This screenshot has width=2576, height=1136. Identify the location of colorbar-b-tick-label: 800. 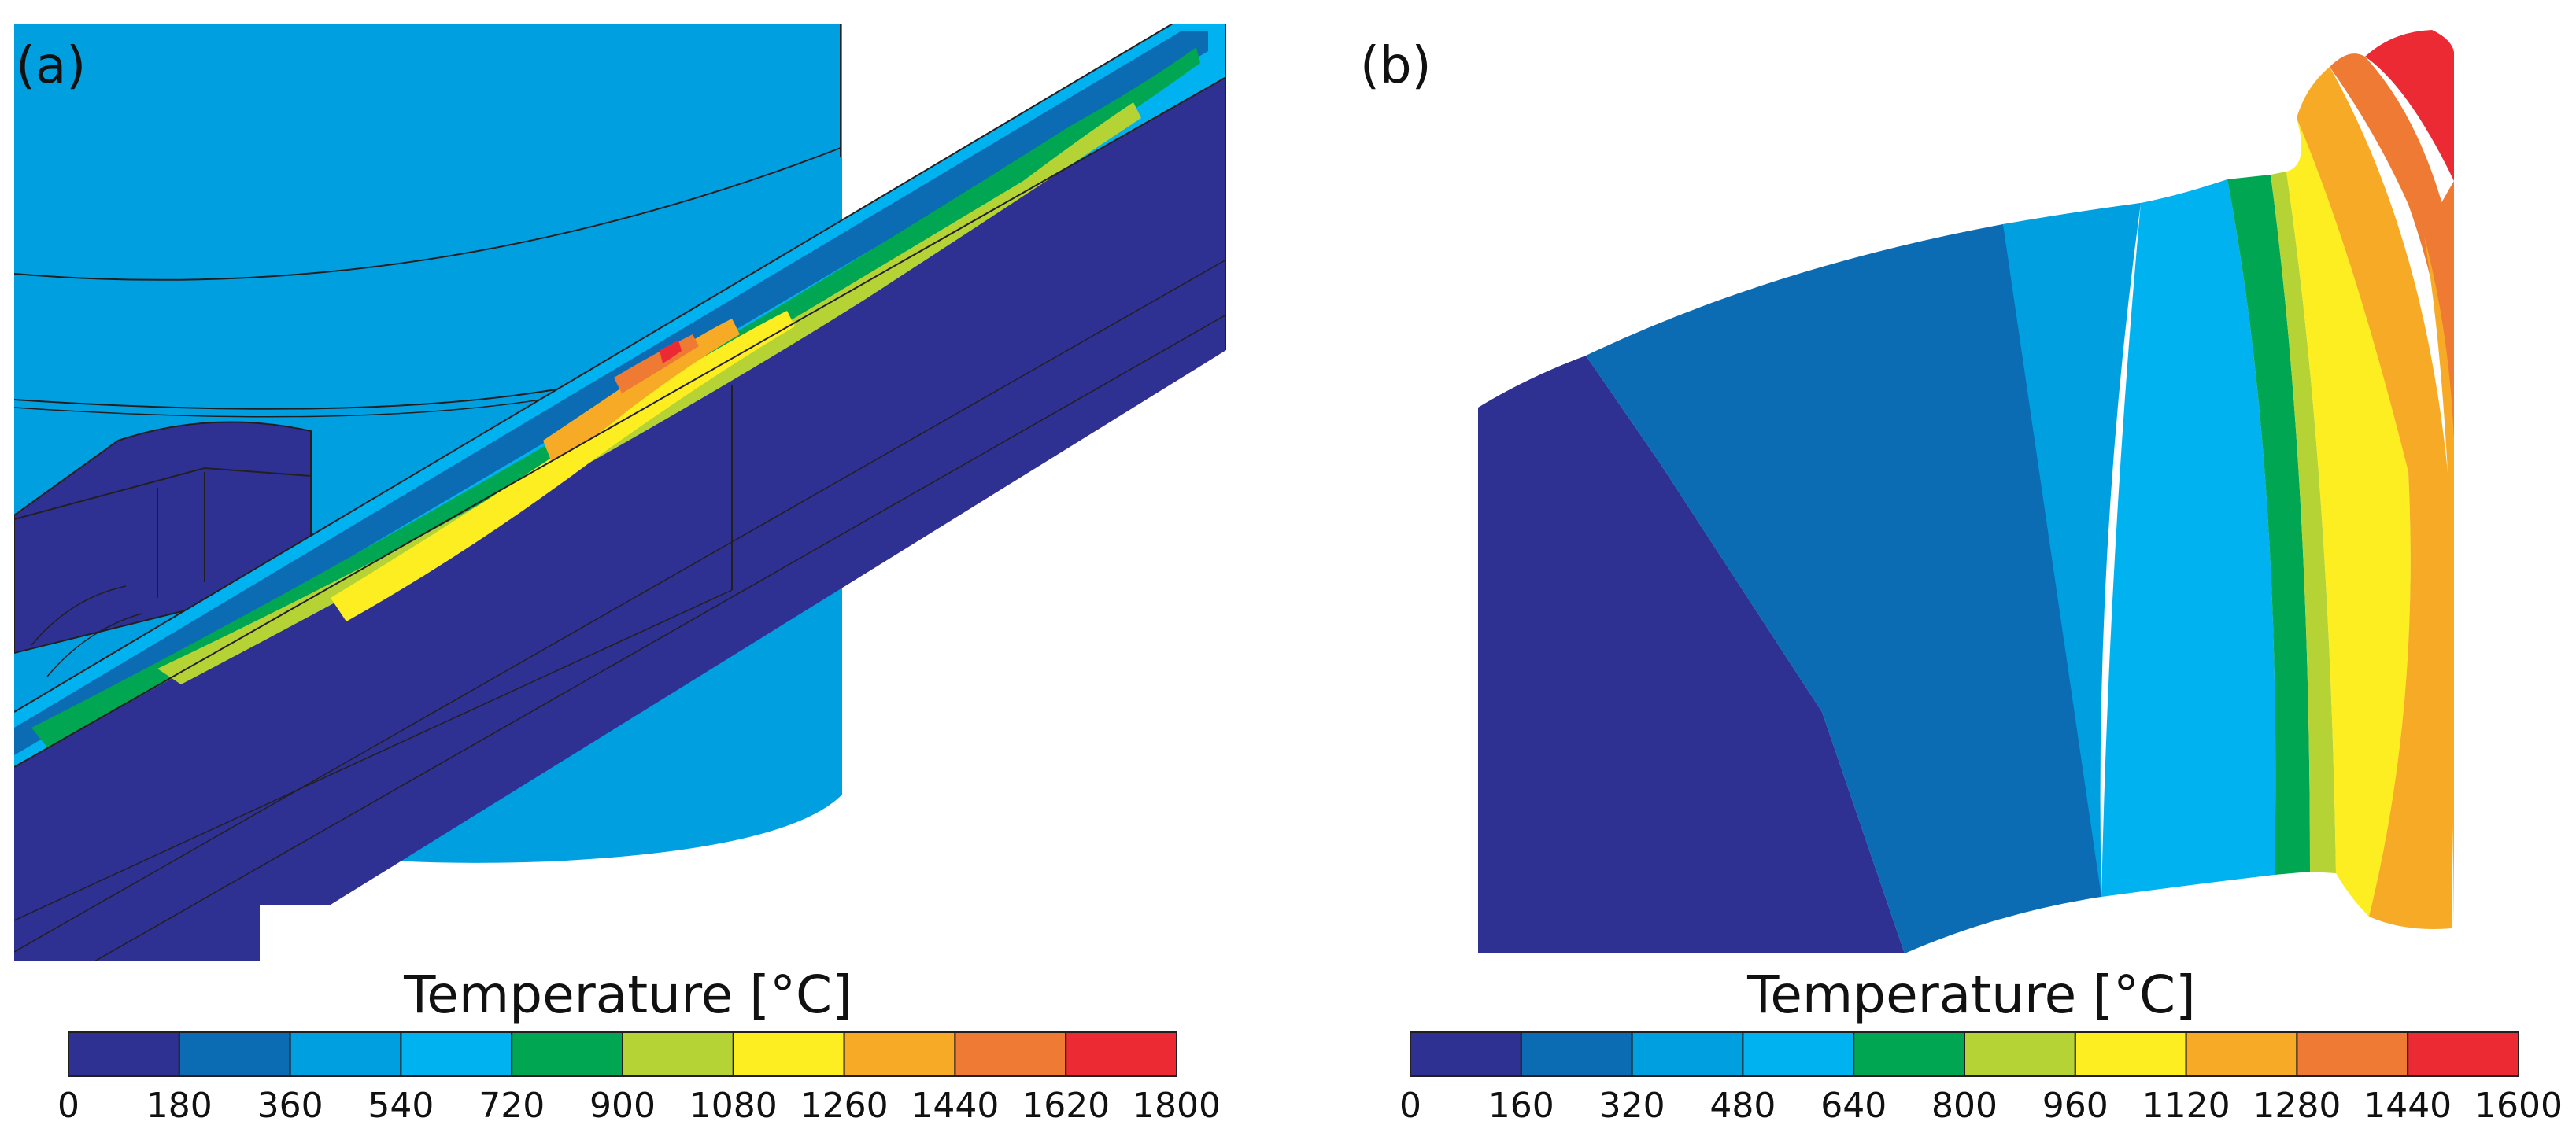
(1964, 1106).